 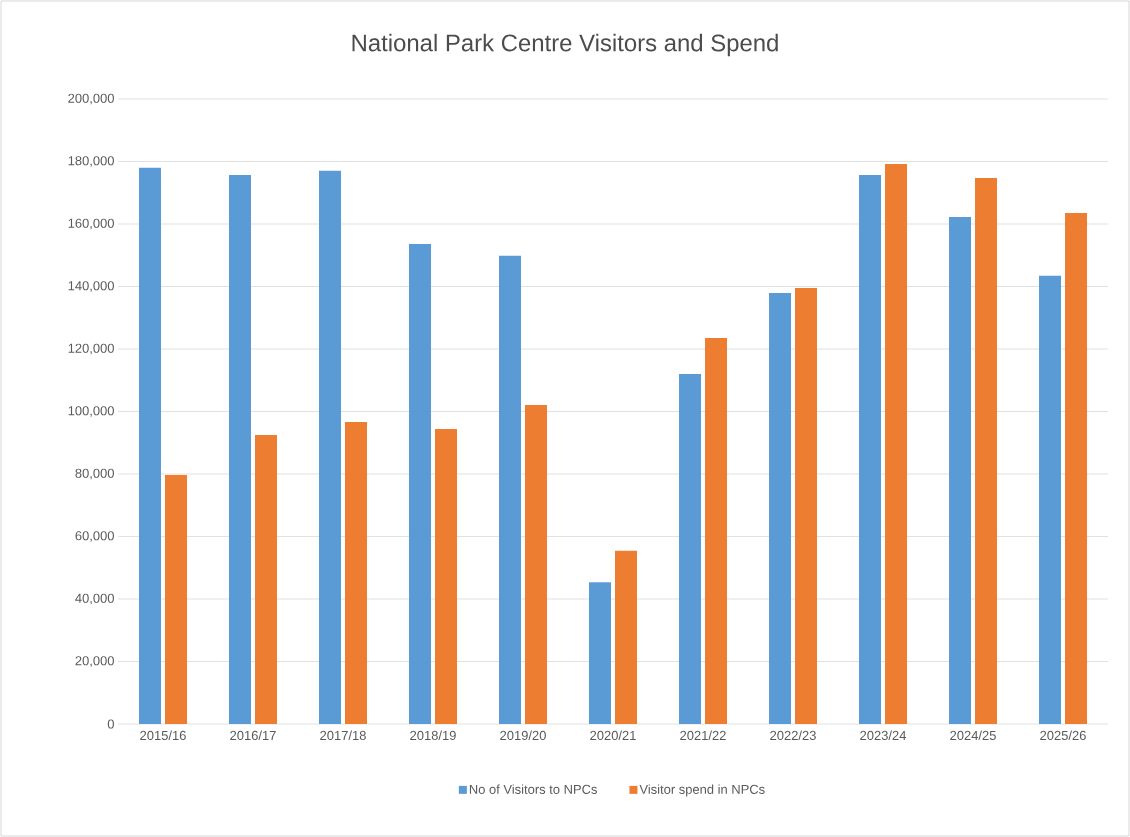 What do you see at coordinates (94, 599) in the screenshot?
I see `y-tick-label: 40,000` at bounding box center [94, 599].